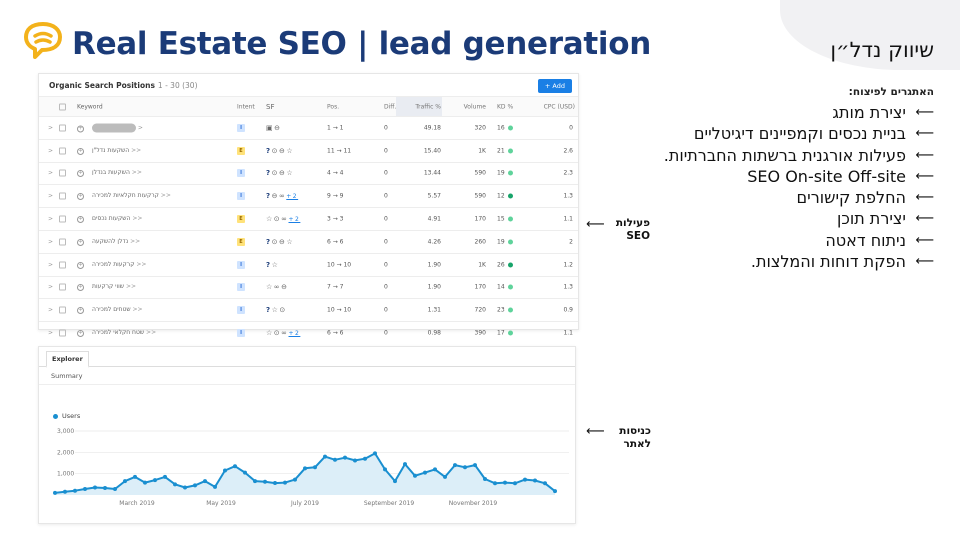 This screenshot has height=540, width=960. Describe the element at coordinates (308, 127) in the screenshot. I see `table-row: > + > I ▣⊖ 1 → 1 0 49.18 320 16 0` at that location.